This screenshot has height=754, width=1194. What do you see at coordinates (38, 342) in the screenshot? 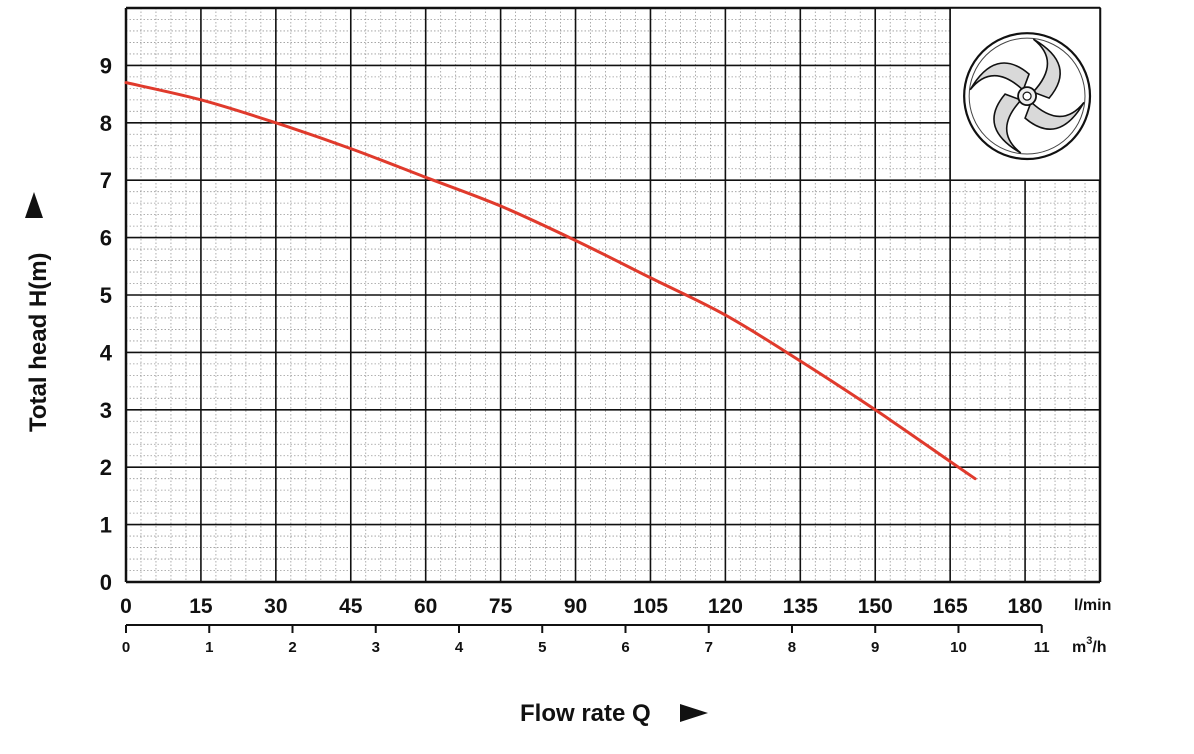
I see `y-axis-title: Total head H(m)` at bounding box center [38, 342].